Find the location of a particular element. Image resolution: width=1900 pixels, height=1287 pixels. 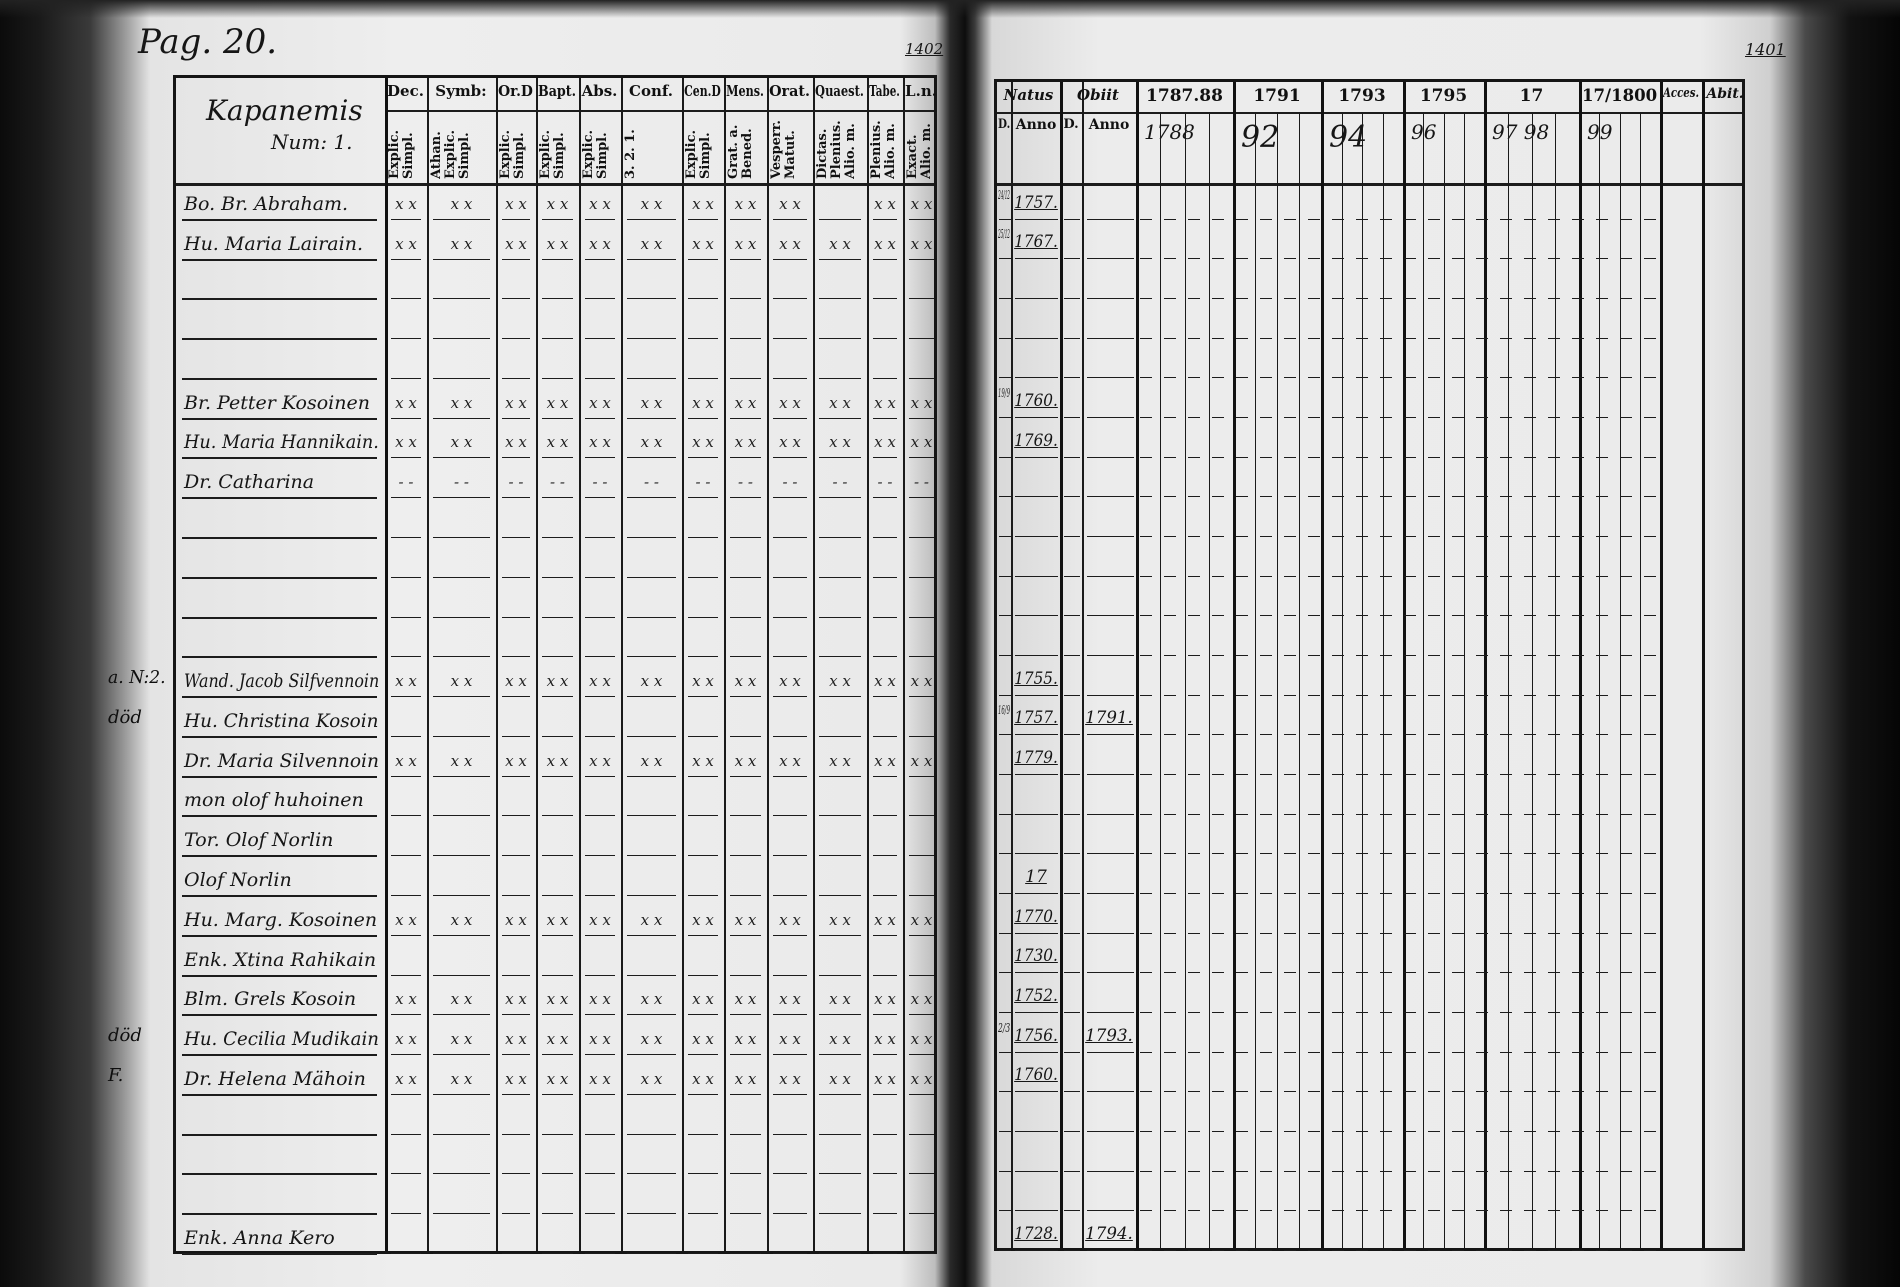

obiit-year: 1791. is located at coordinates (1109, 718).